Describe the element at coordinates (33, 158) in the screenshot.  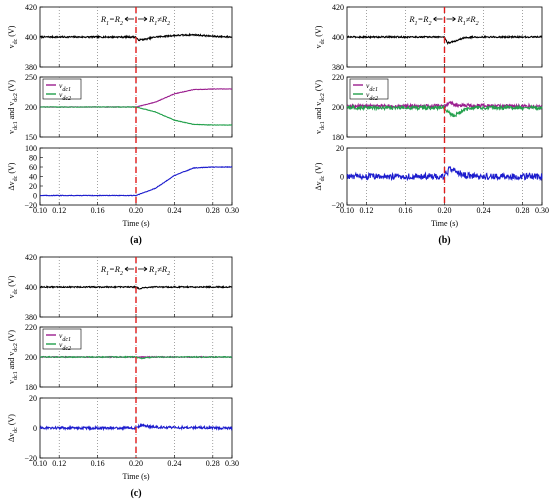
I see `y-tick-label: 80` at that location.